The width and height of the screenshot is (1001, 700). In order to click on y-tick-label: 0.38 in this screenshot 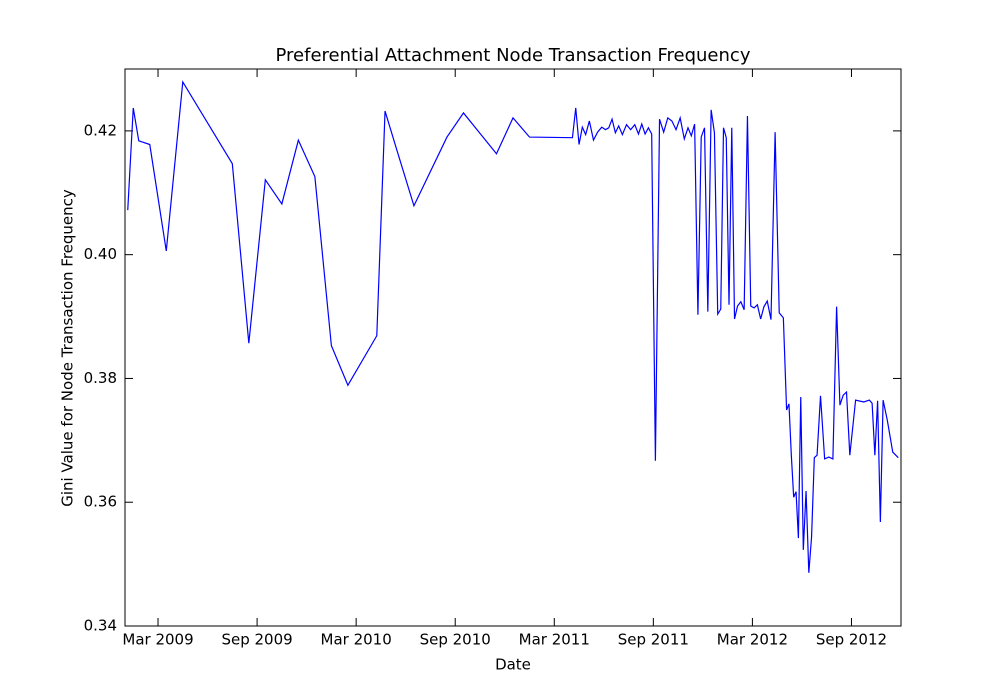, I will do `click(100, 378)`.